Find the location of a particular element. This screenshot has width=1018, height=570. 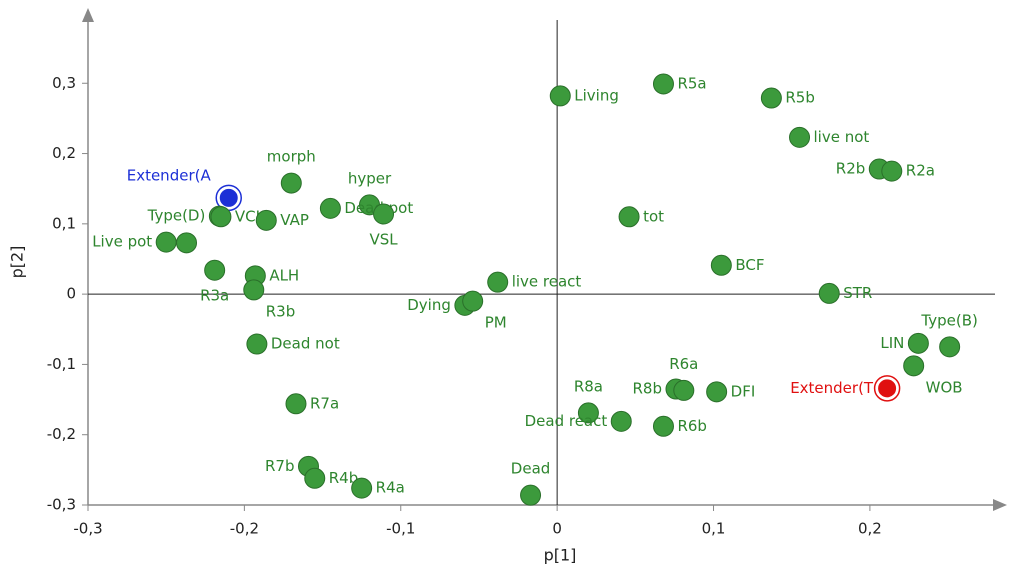

point-label: R5b is located at coordinates (800, 98).